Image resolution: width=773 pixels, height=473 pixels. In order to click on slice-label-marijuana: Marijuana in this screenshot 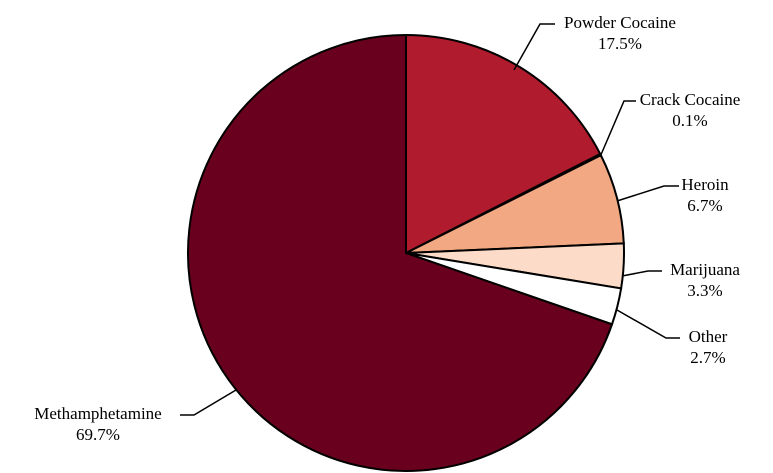, I will do `click(705, 269)`.